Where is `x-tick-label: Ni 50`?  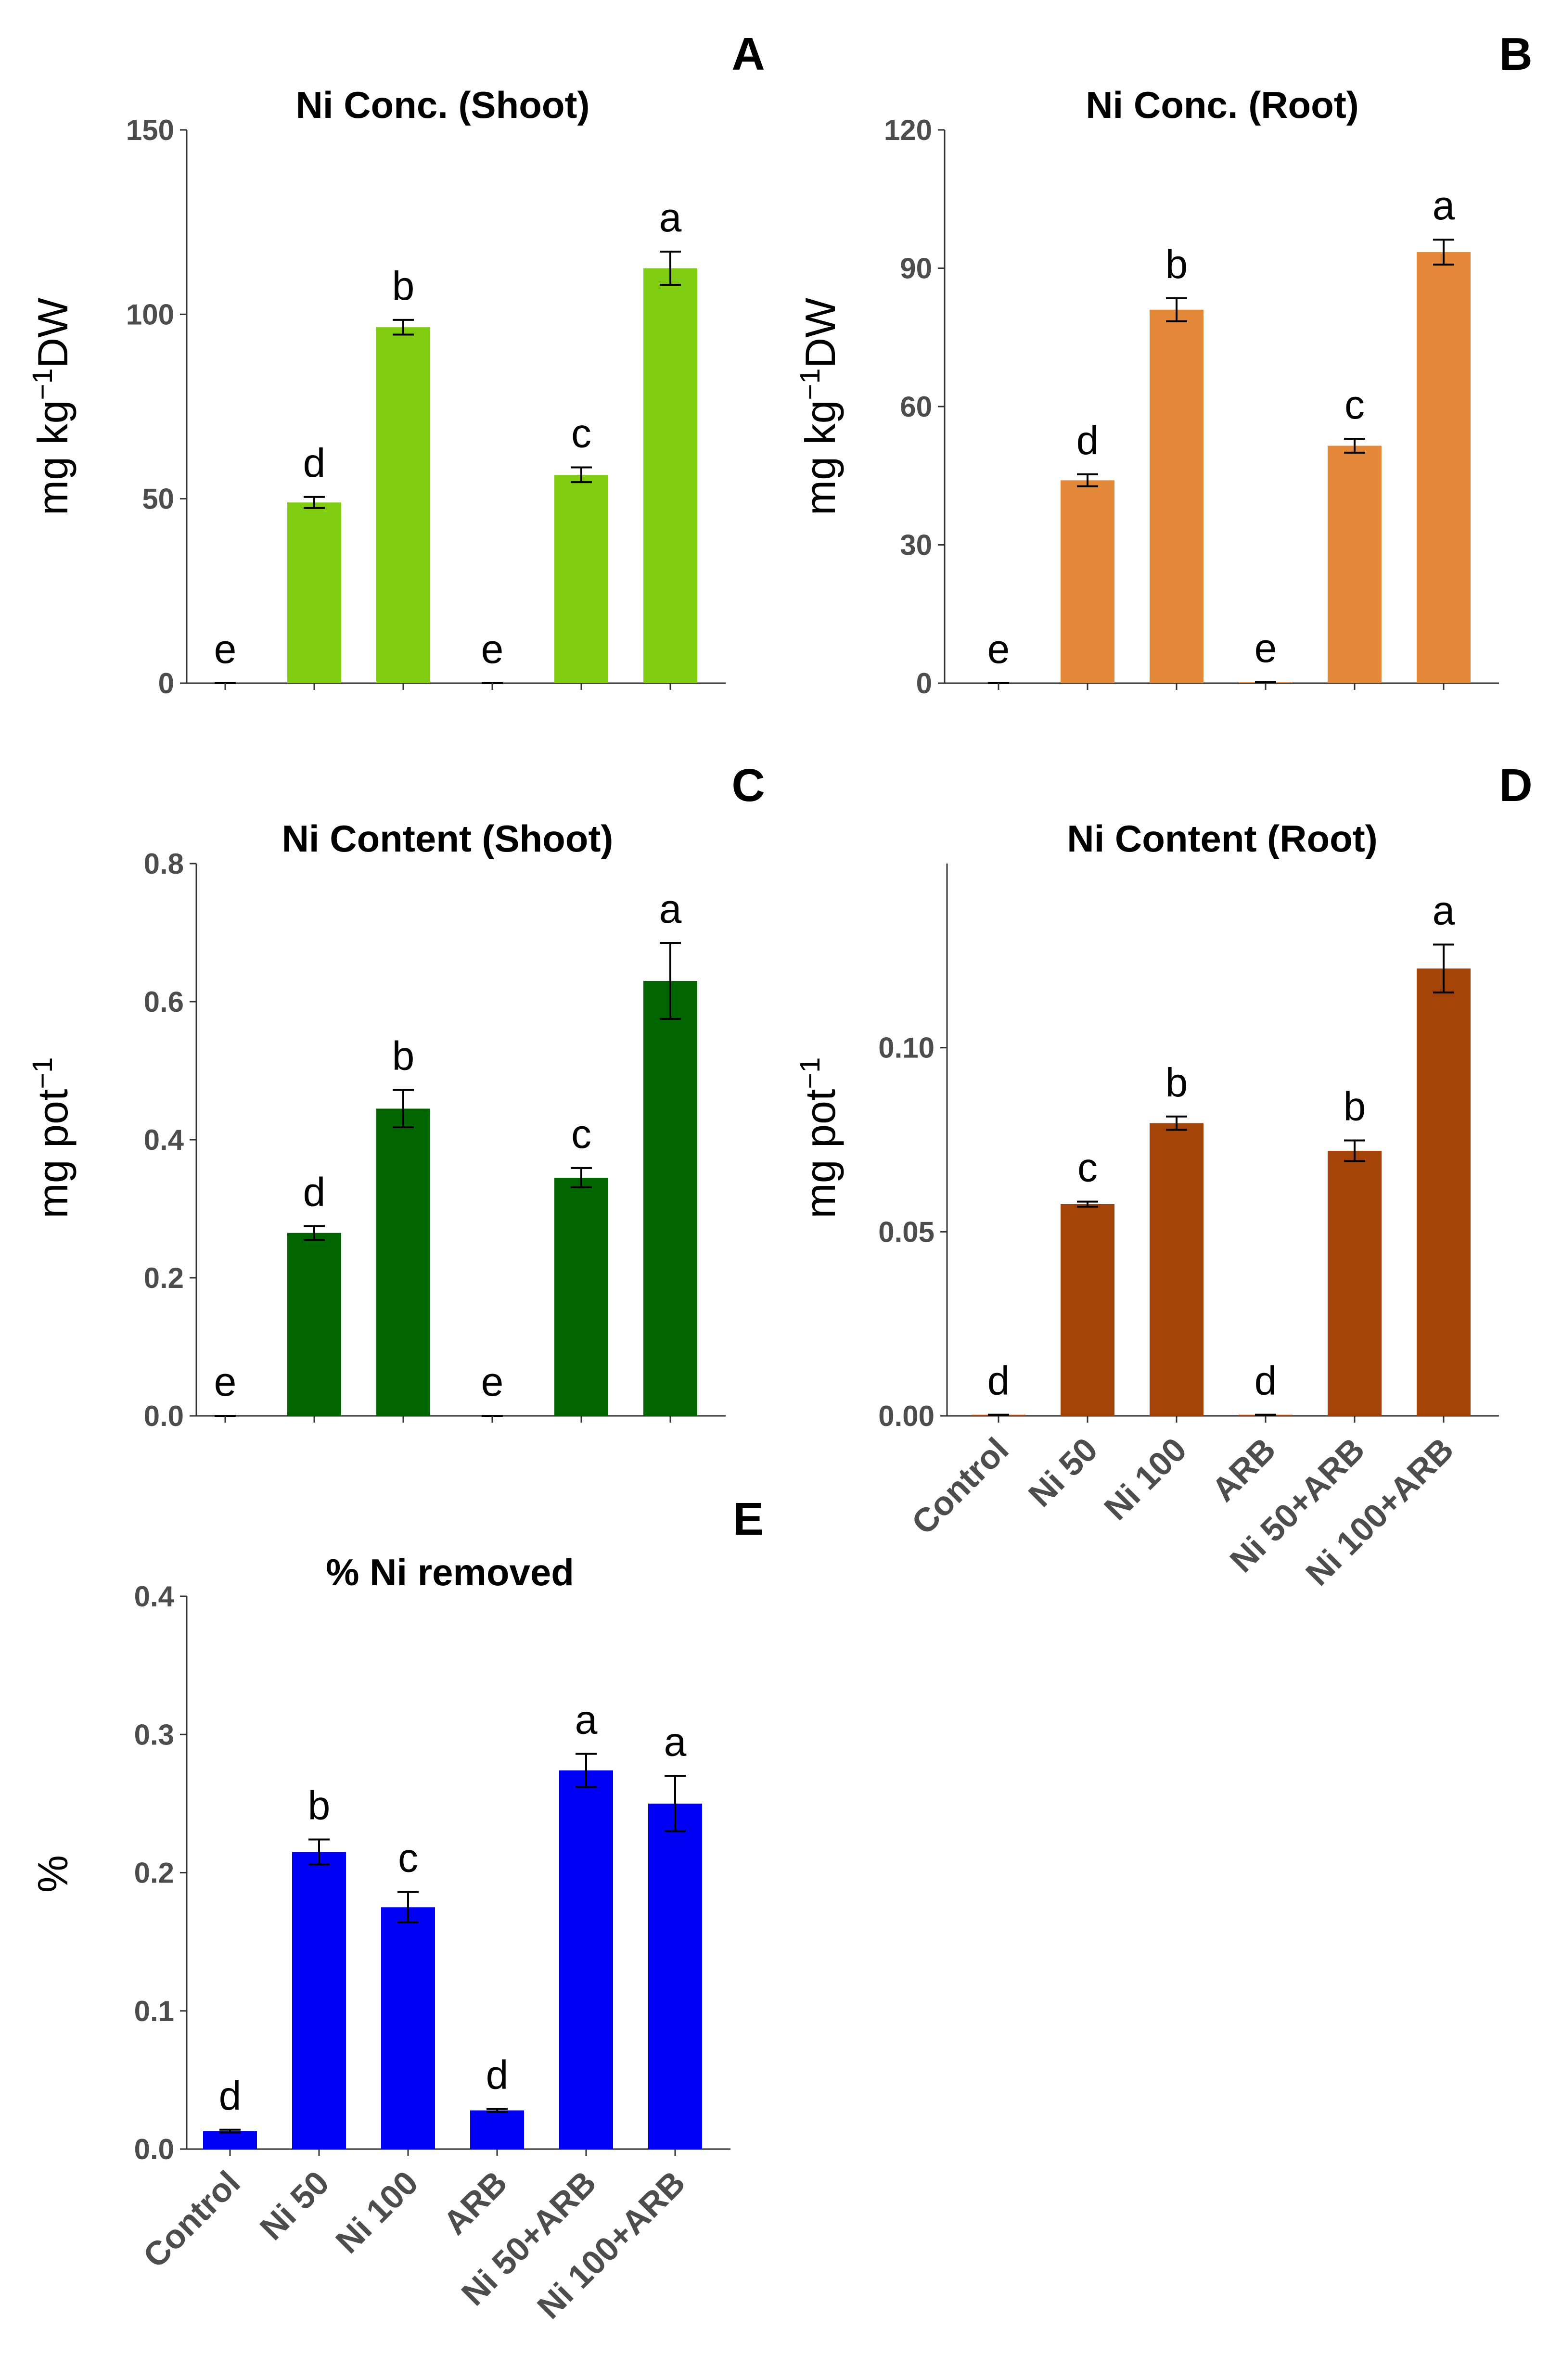
x-tick-label: Ni 50 is located at coordinates (294, 2205).